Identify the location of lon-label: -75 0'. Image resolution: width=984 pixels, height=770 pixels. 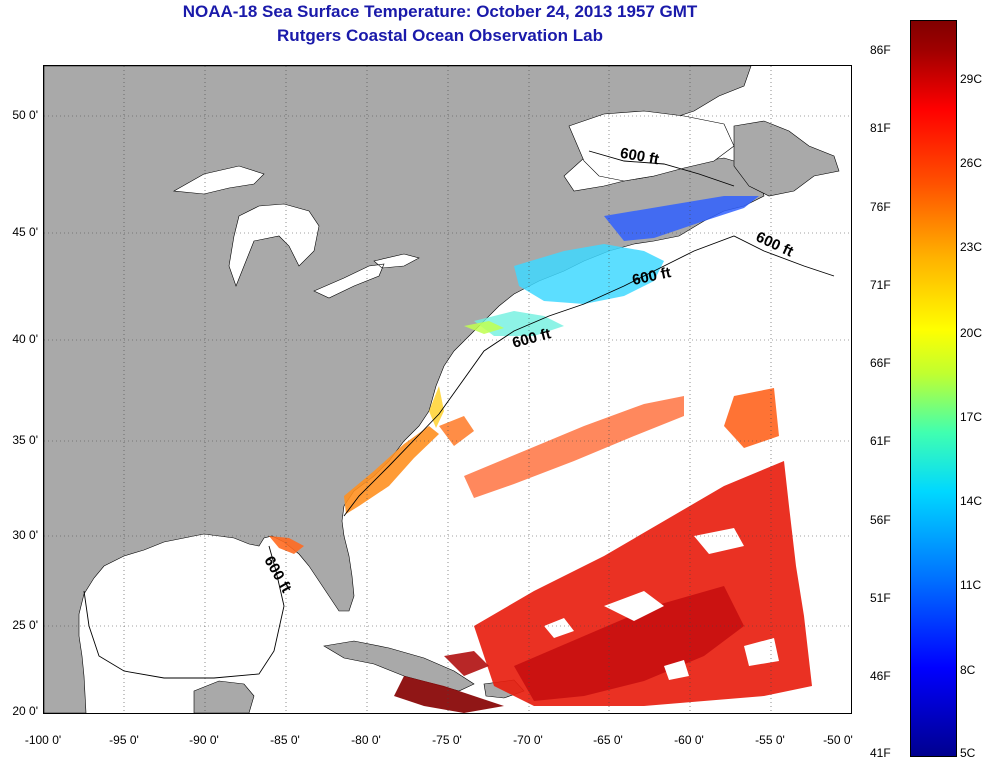
(447, 740).